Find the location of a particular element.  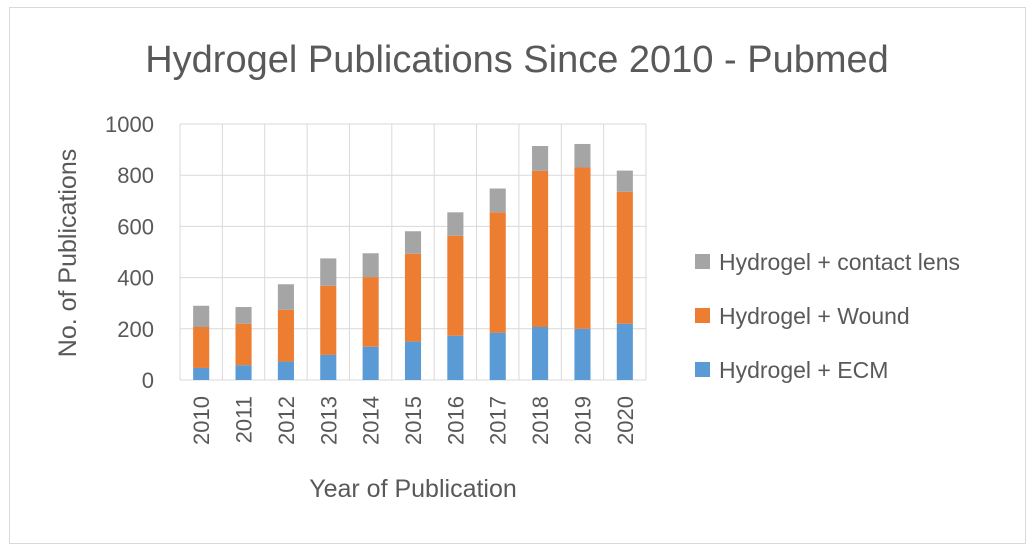

x-tick-label: 2015 is located at coordinates (413, 420).